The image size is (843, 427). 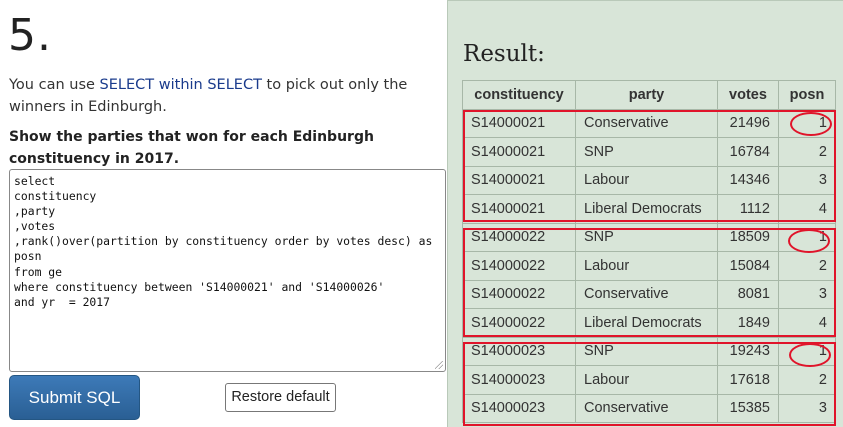 What do you see at coordinates (646, 95) in the screenshot?
I see `header-party: party` at bounding box center [646, 95].